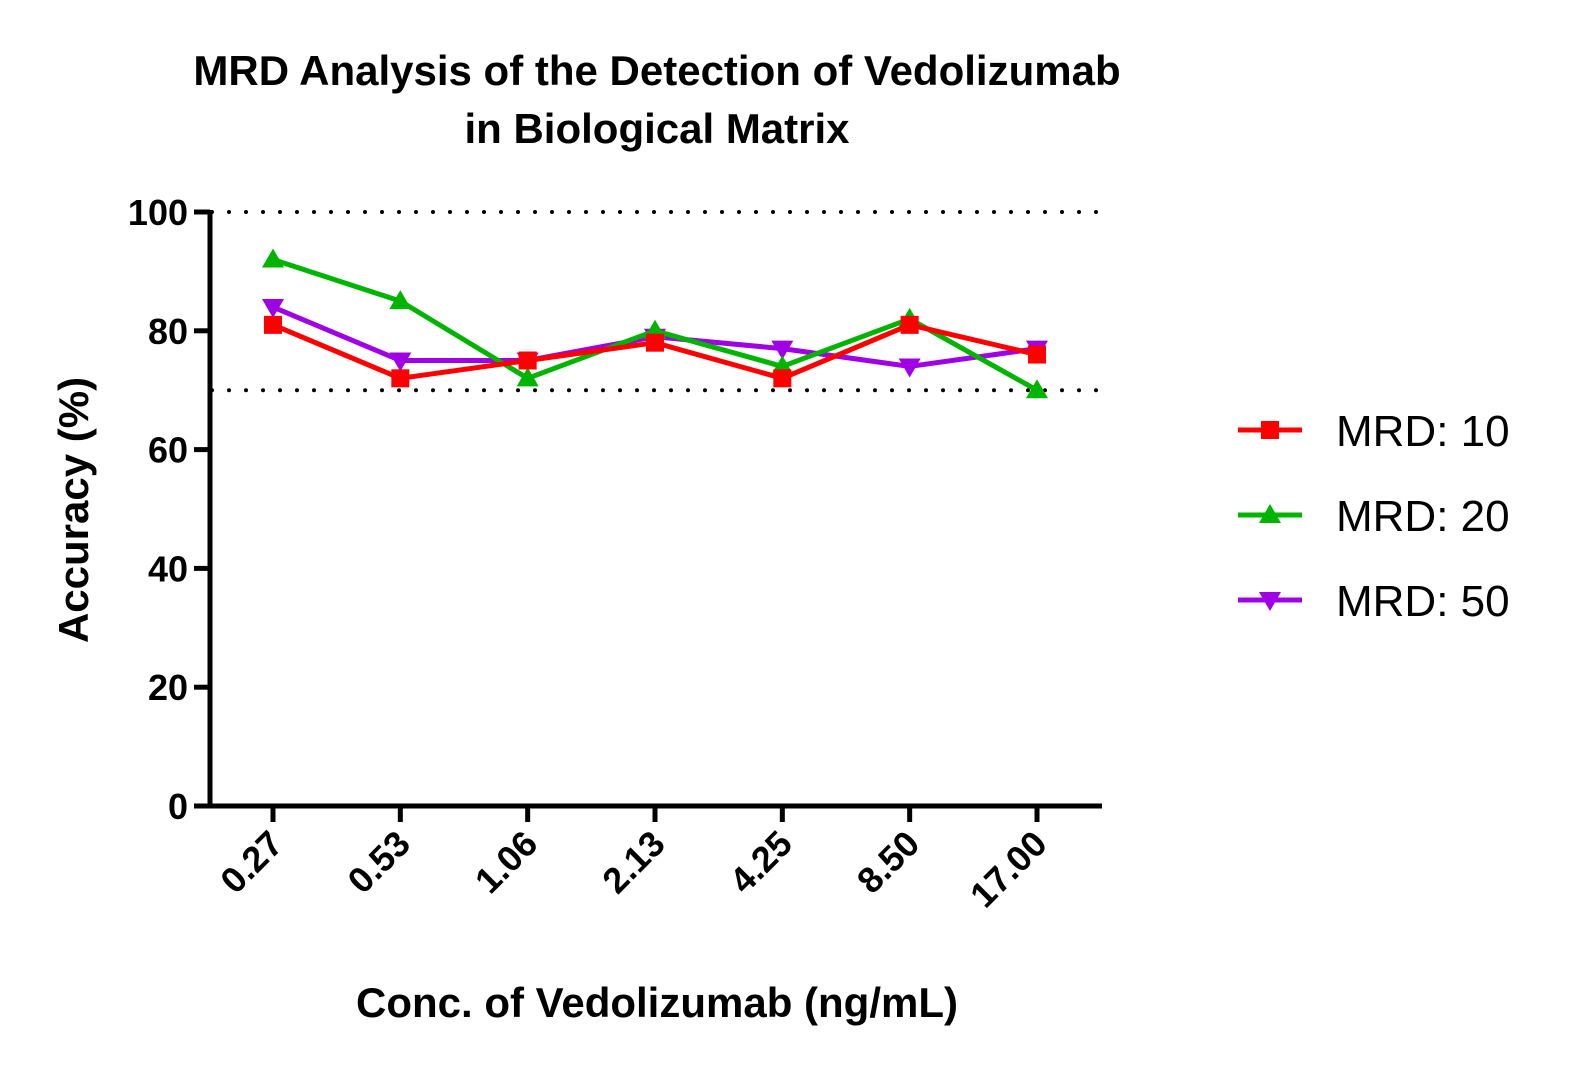 This screenshot has height=1085, width=1584. What do you see at coordinates (1423, 516) in the screenshot?
I see `legend-label: MRD: 20` at bounding box center [1423, 516].